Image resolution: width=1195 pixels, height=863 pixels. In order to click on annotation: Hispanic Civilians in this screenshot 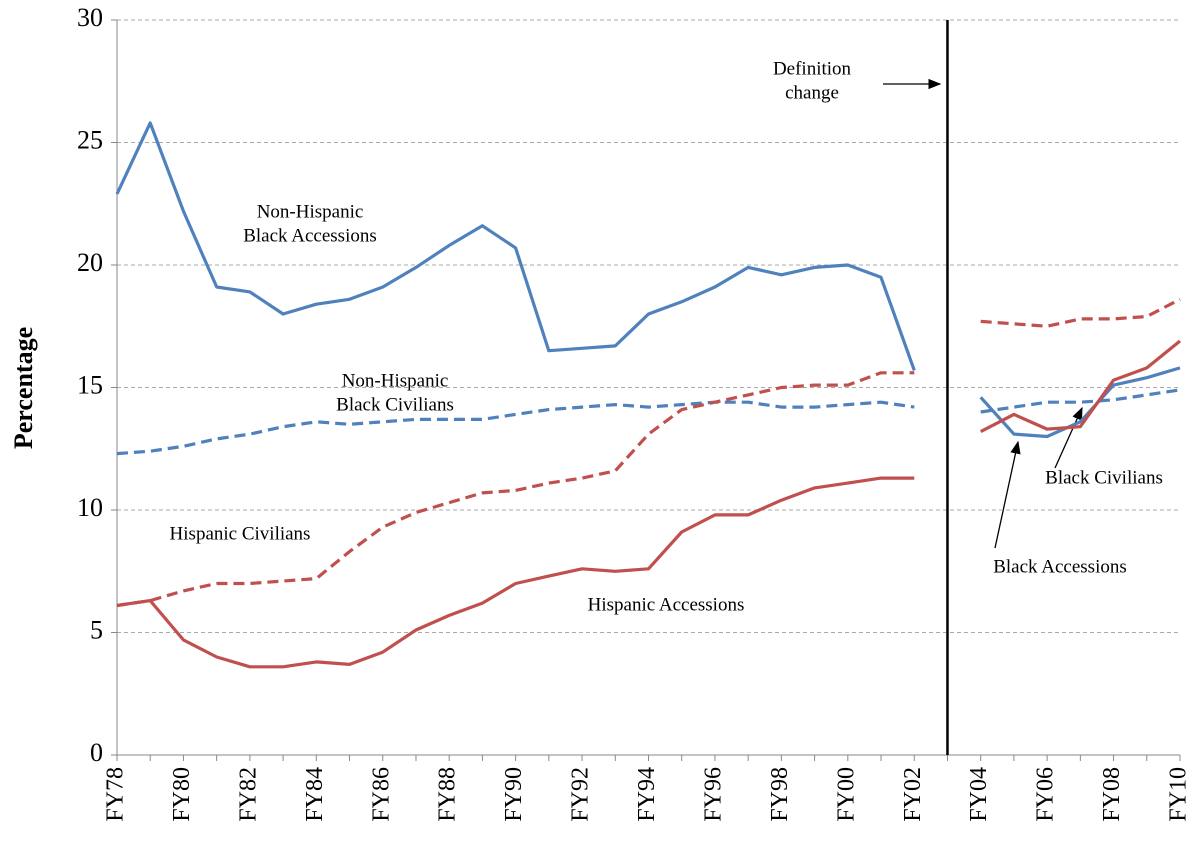, I will do `click(240, 533)`.